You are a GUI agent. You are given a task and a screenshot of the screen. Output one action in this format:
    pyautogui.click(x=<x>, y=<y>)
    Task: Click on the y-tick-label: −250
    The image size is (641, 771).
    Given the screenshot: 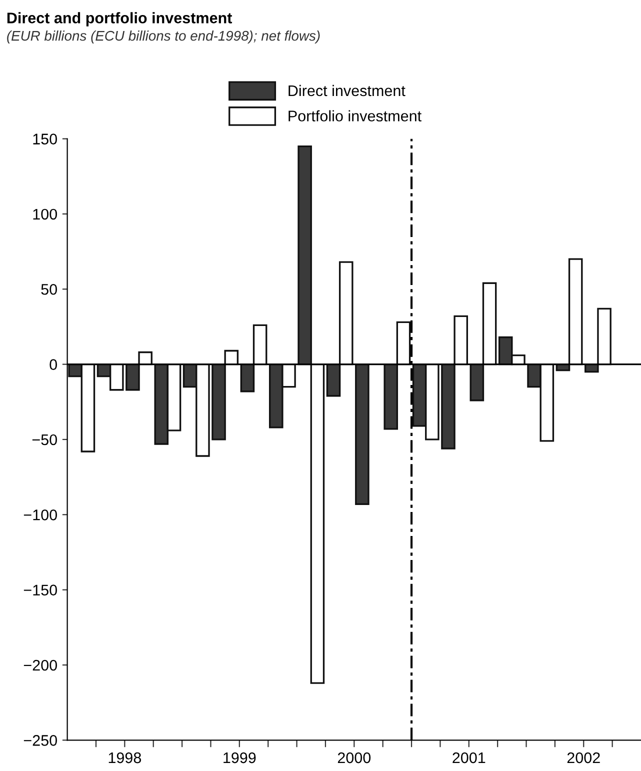 What is the action you would take?
    pyautogui.click(x=40, y=740)
    